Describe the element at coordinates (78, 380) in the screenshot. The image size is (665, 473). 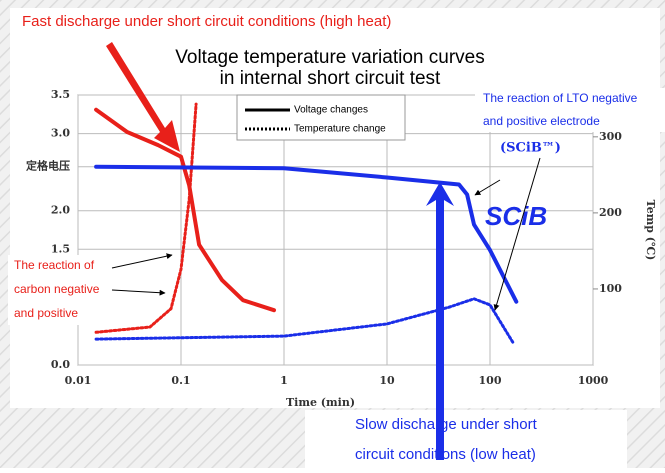
I see `x-tick-label: 0.01` at that location.